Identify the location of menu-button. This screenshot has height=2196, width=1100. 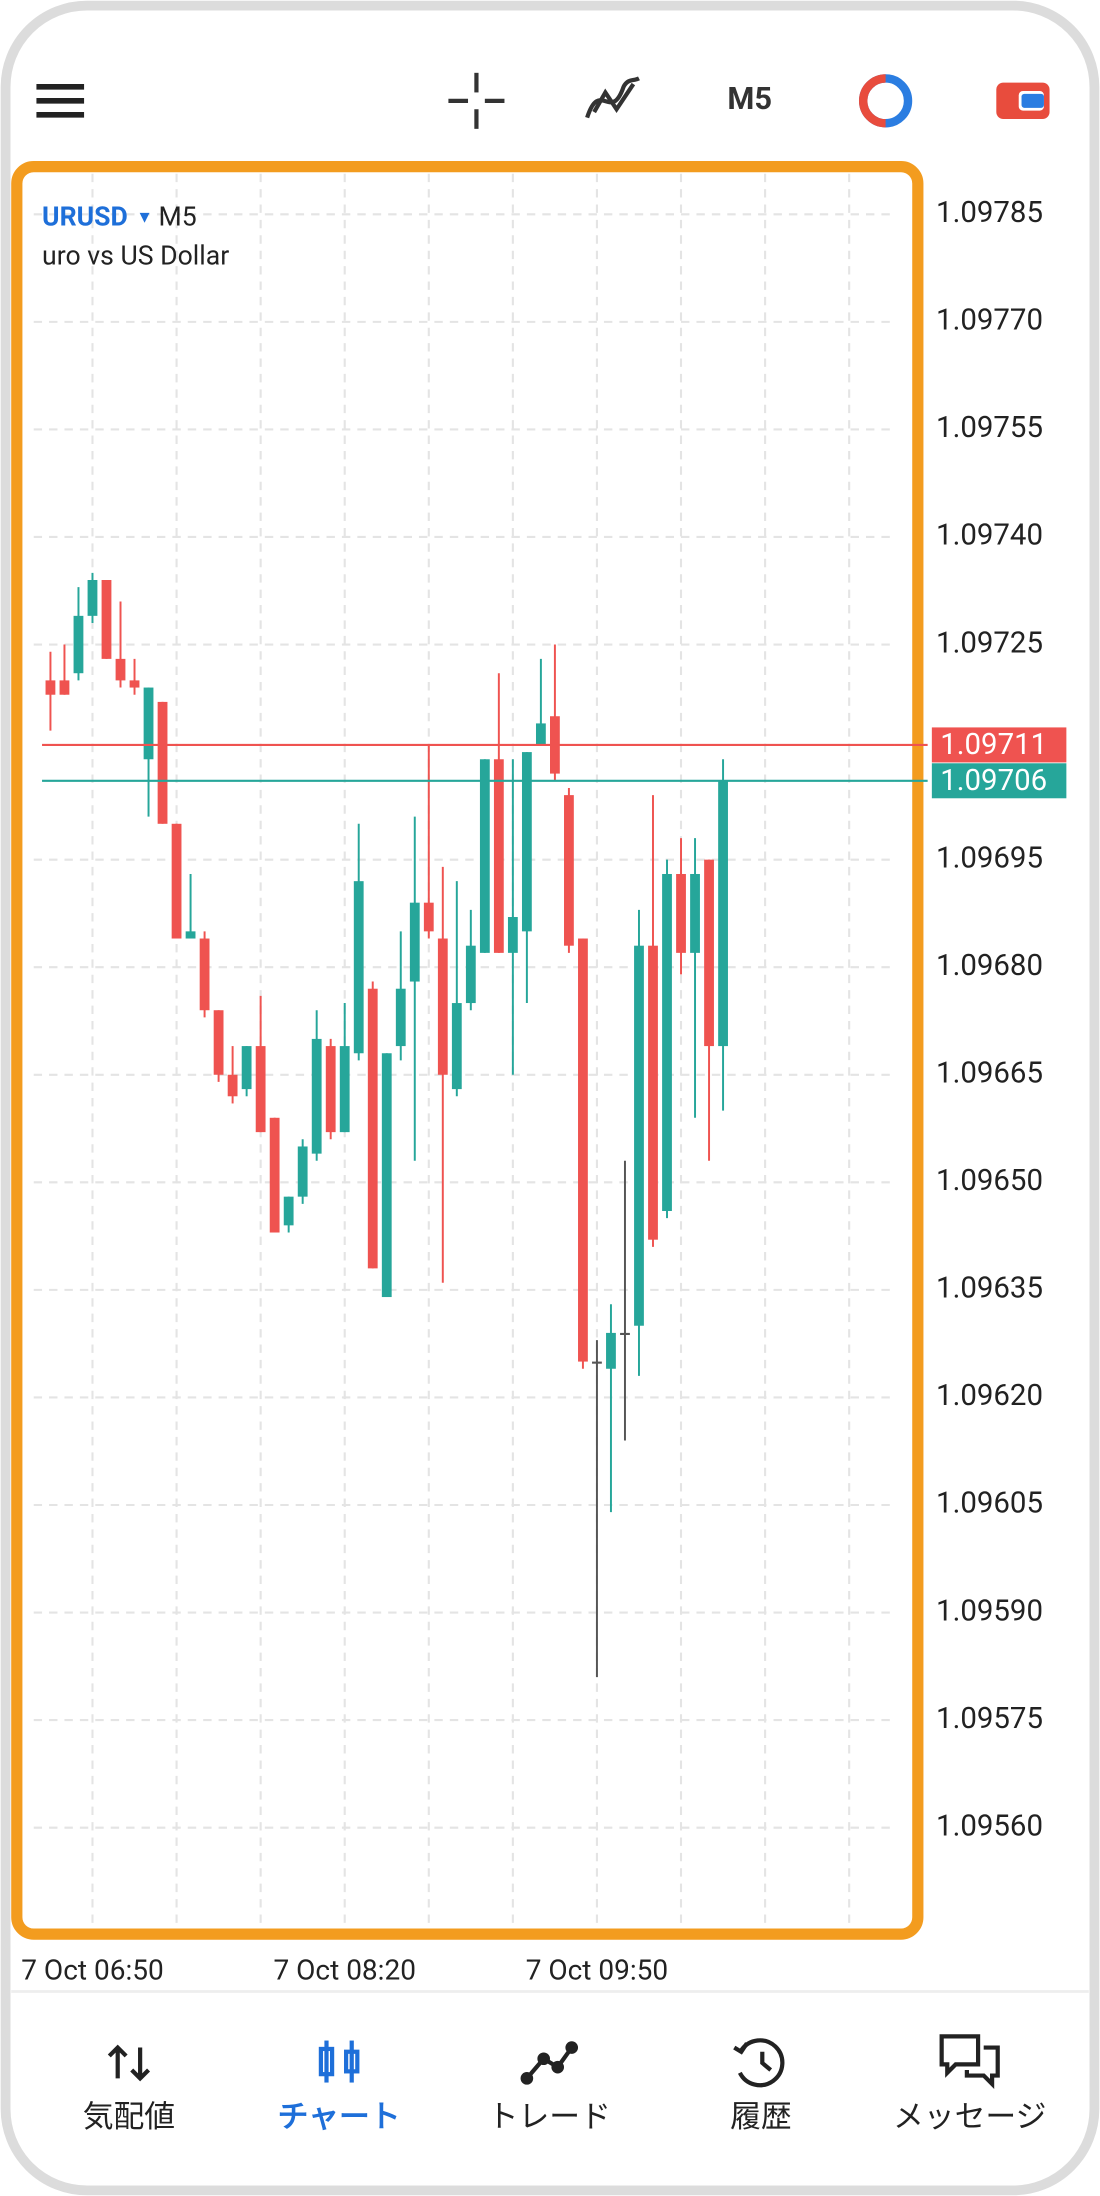
(60, 101).